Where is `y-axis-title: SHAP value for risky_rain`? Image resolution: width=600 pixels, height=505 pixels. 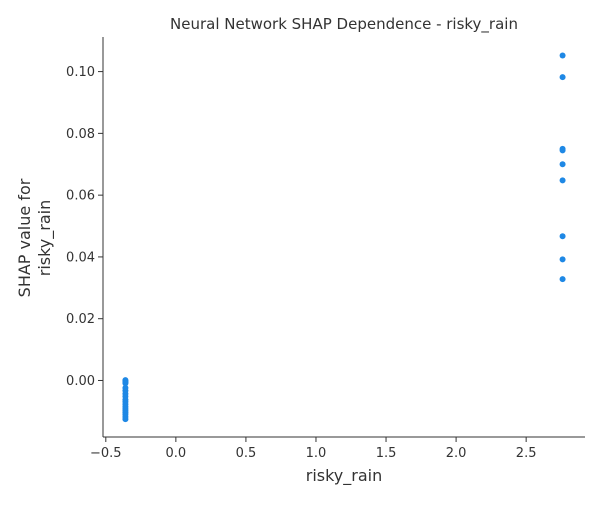 y-axis-title: SHAP value for risky_rain is located at coordinates (35, 237).